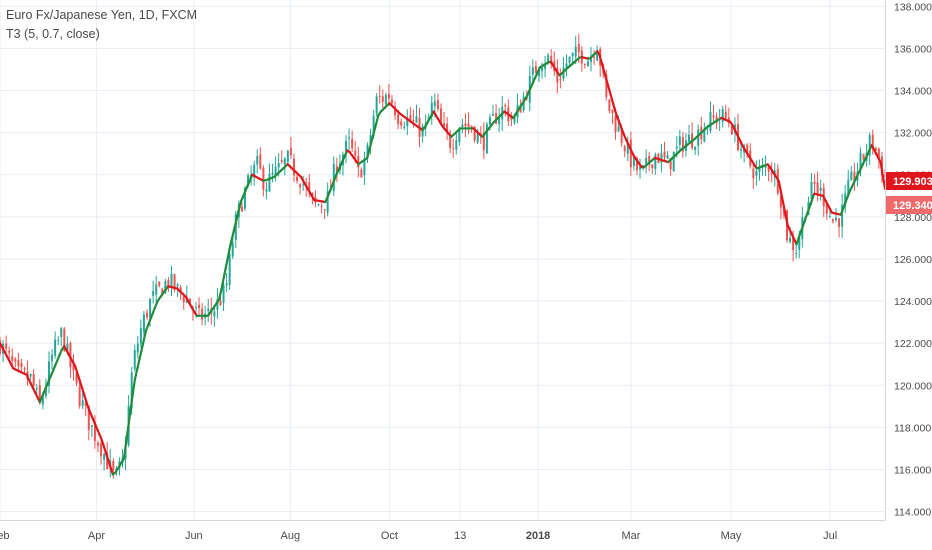 The image size is (932, 550). I want to click on price-tick-label: 122.000, so click(913, 344).